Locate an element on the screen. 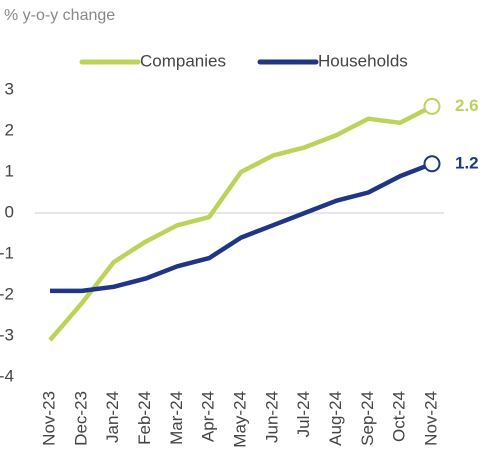 This screenshot has width=487, height=463. y-tick-label: 0 is located at coordinates (9, 211).